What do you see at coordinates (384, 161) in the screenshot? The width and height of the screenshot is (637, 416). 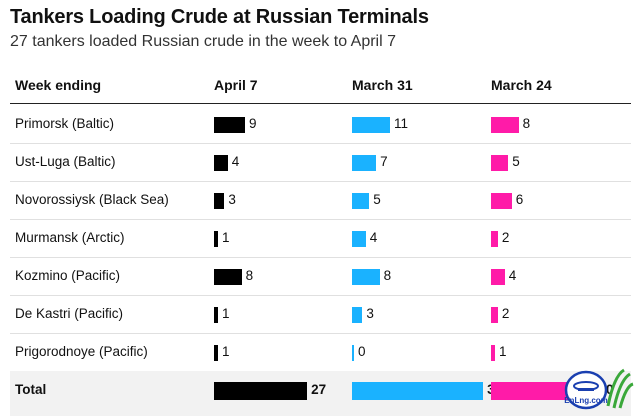 I see `value-label: 7` at bounding box center [384, 161].